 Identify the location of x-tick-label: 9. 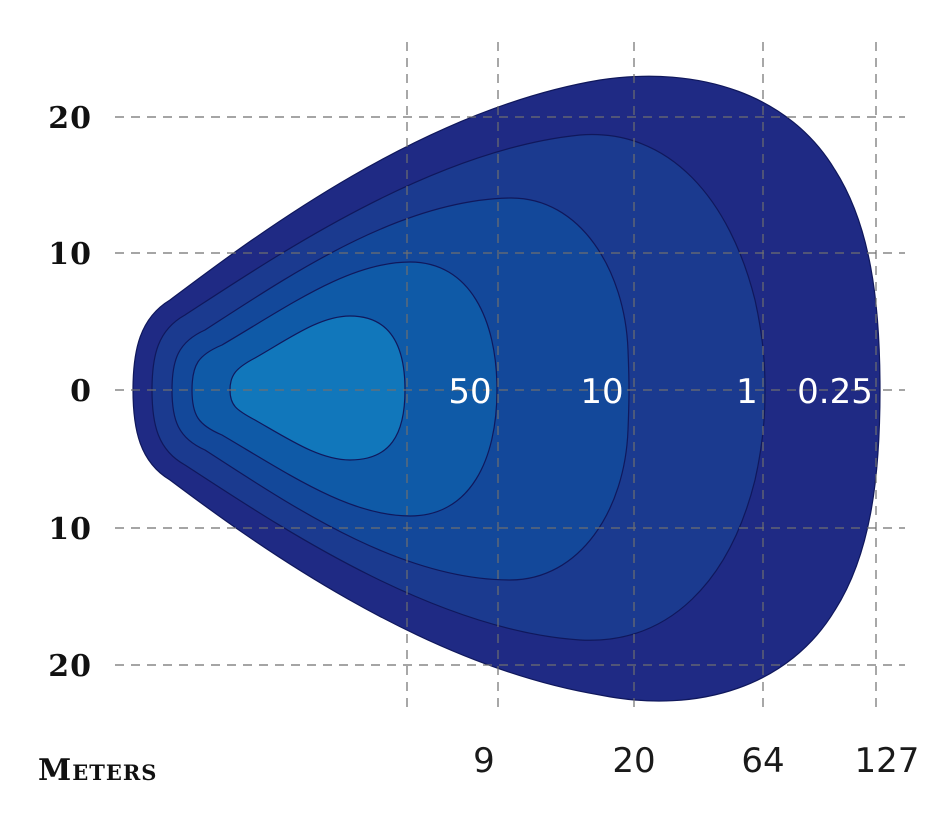
(484, 761).